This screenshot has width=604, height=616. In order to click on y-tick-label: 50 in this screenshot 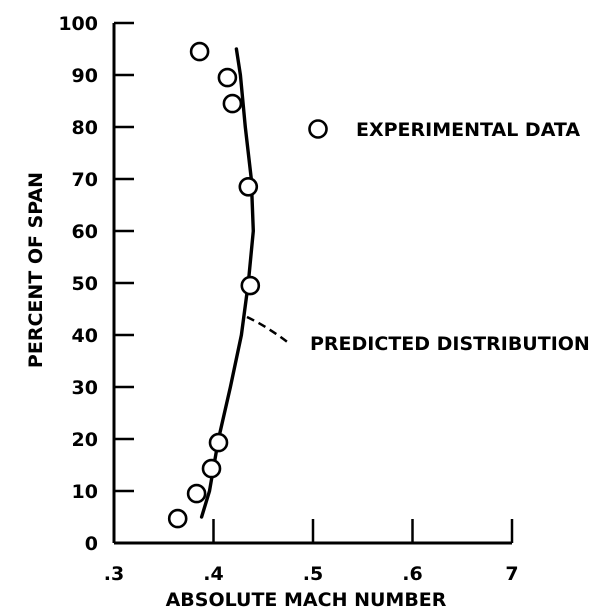, I will do `click(85, 284)`.